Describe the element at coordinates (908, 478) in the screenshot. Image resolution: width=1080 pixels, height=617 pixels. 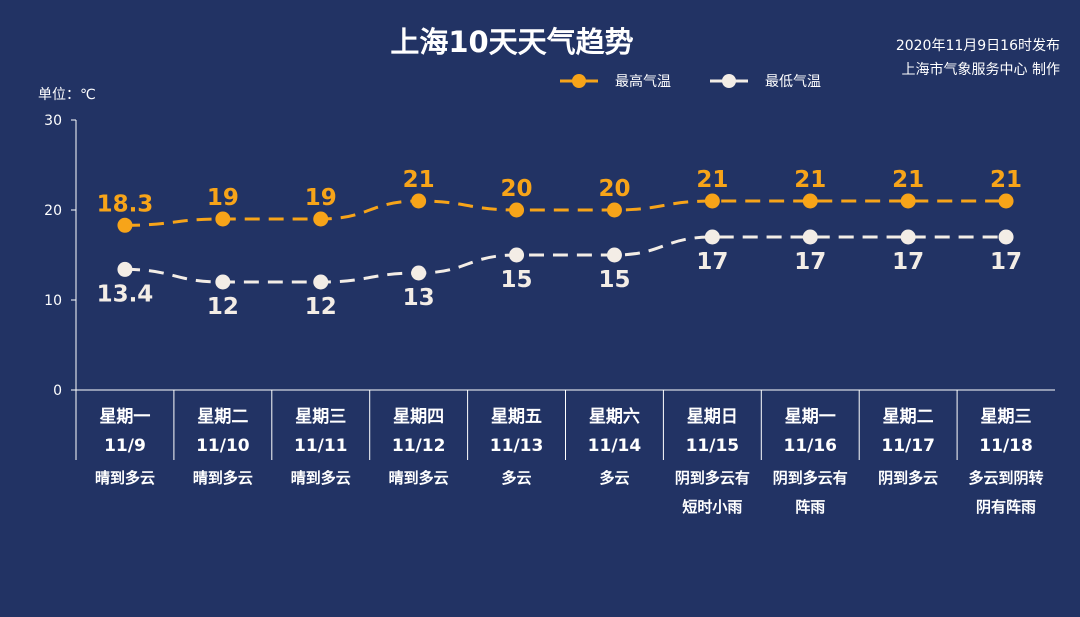
I see `weather-description: 阴到多云` at that location.